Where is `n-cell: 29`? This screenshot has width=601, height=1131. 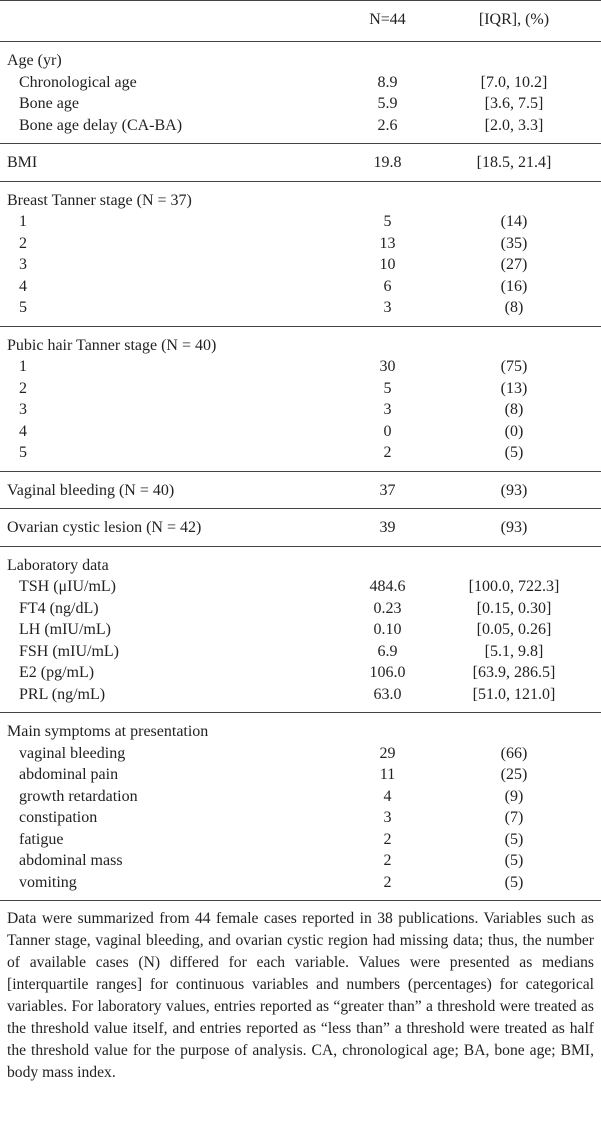 n-cell: 29 is located at coordinates (387, 753).